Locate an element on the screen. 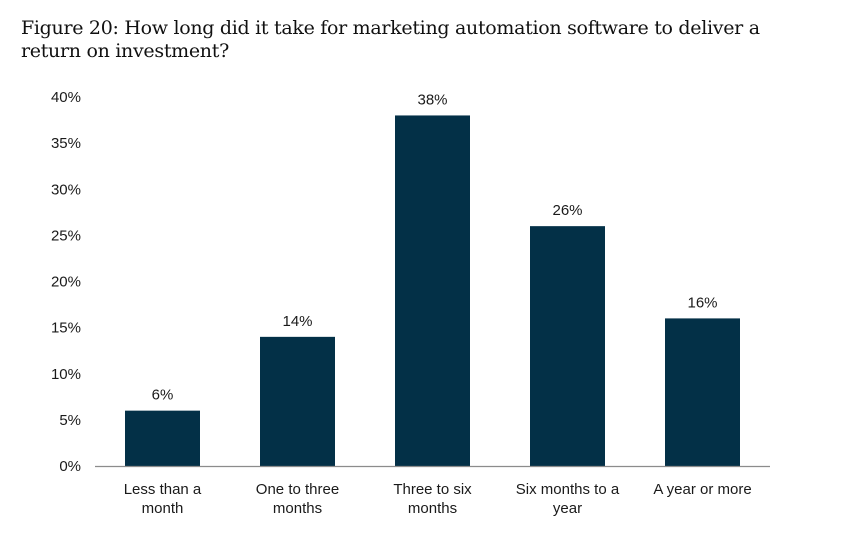 The height and width of the screenshot is (534, 847). y-tick-label: 10% is located at coordinates (66, 374).